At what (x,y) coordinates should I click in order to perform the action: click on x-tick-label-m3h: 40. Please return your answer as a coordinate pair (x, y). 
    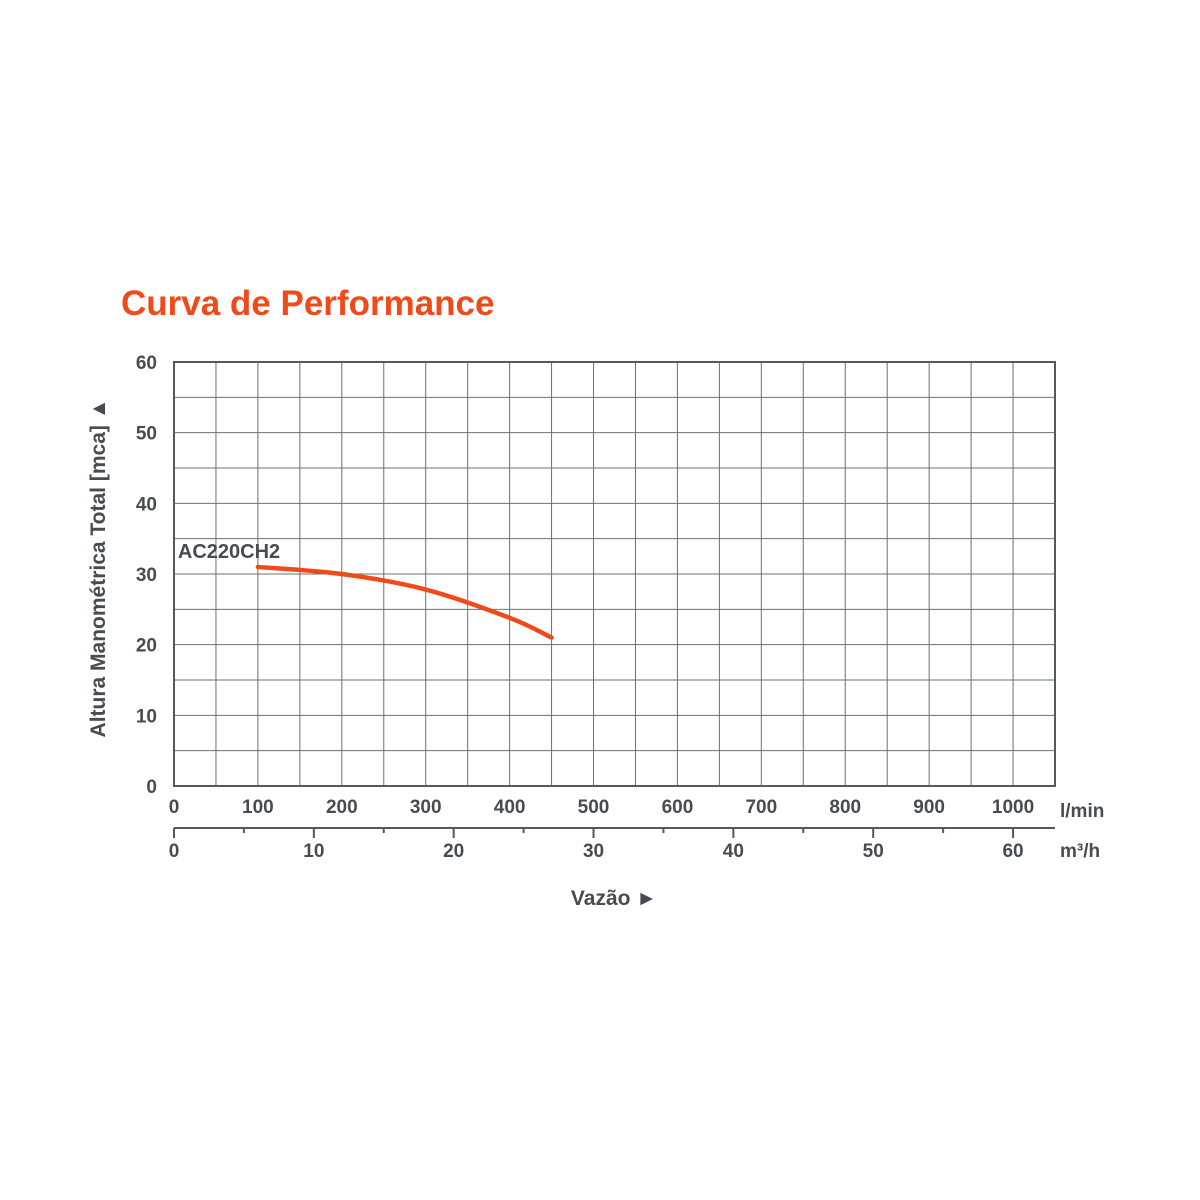
    Looking at the image, I should click on (733, 851).